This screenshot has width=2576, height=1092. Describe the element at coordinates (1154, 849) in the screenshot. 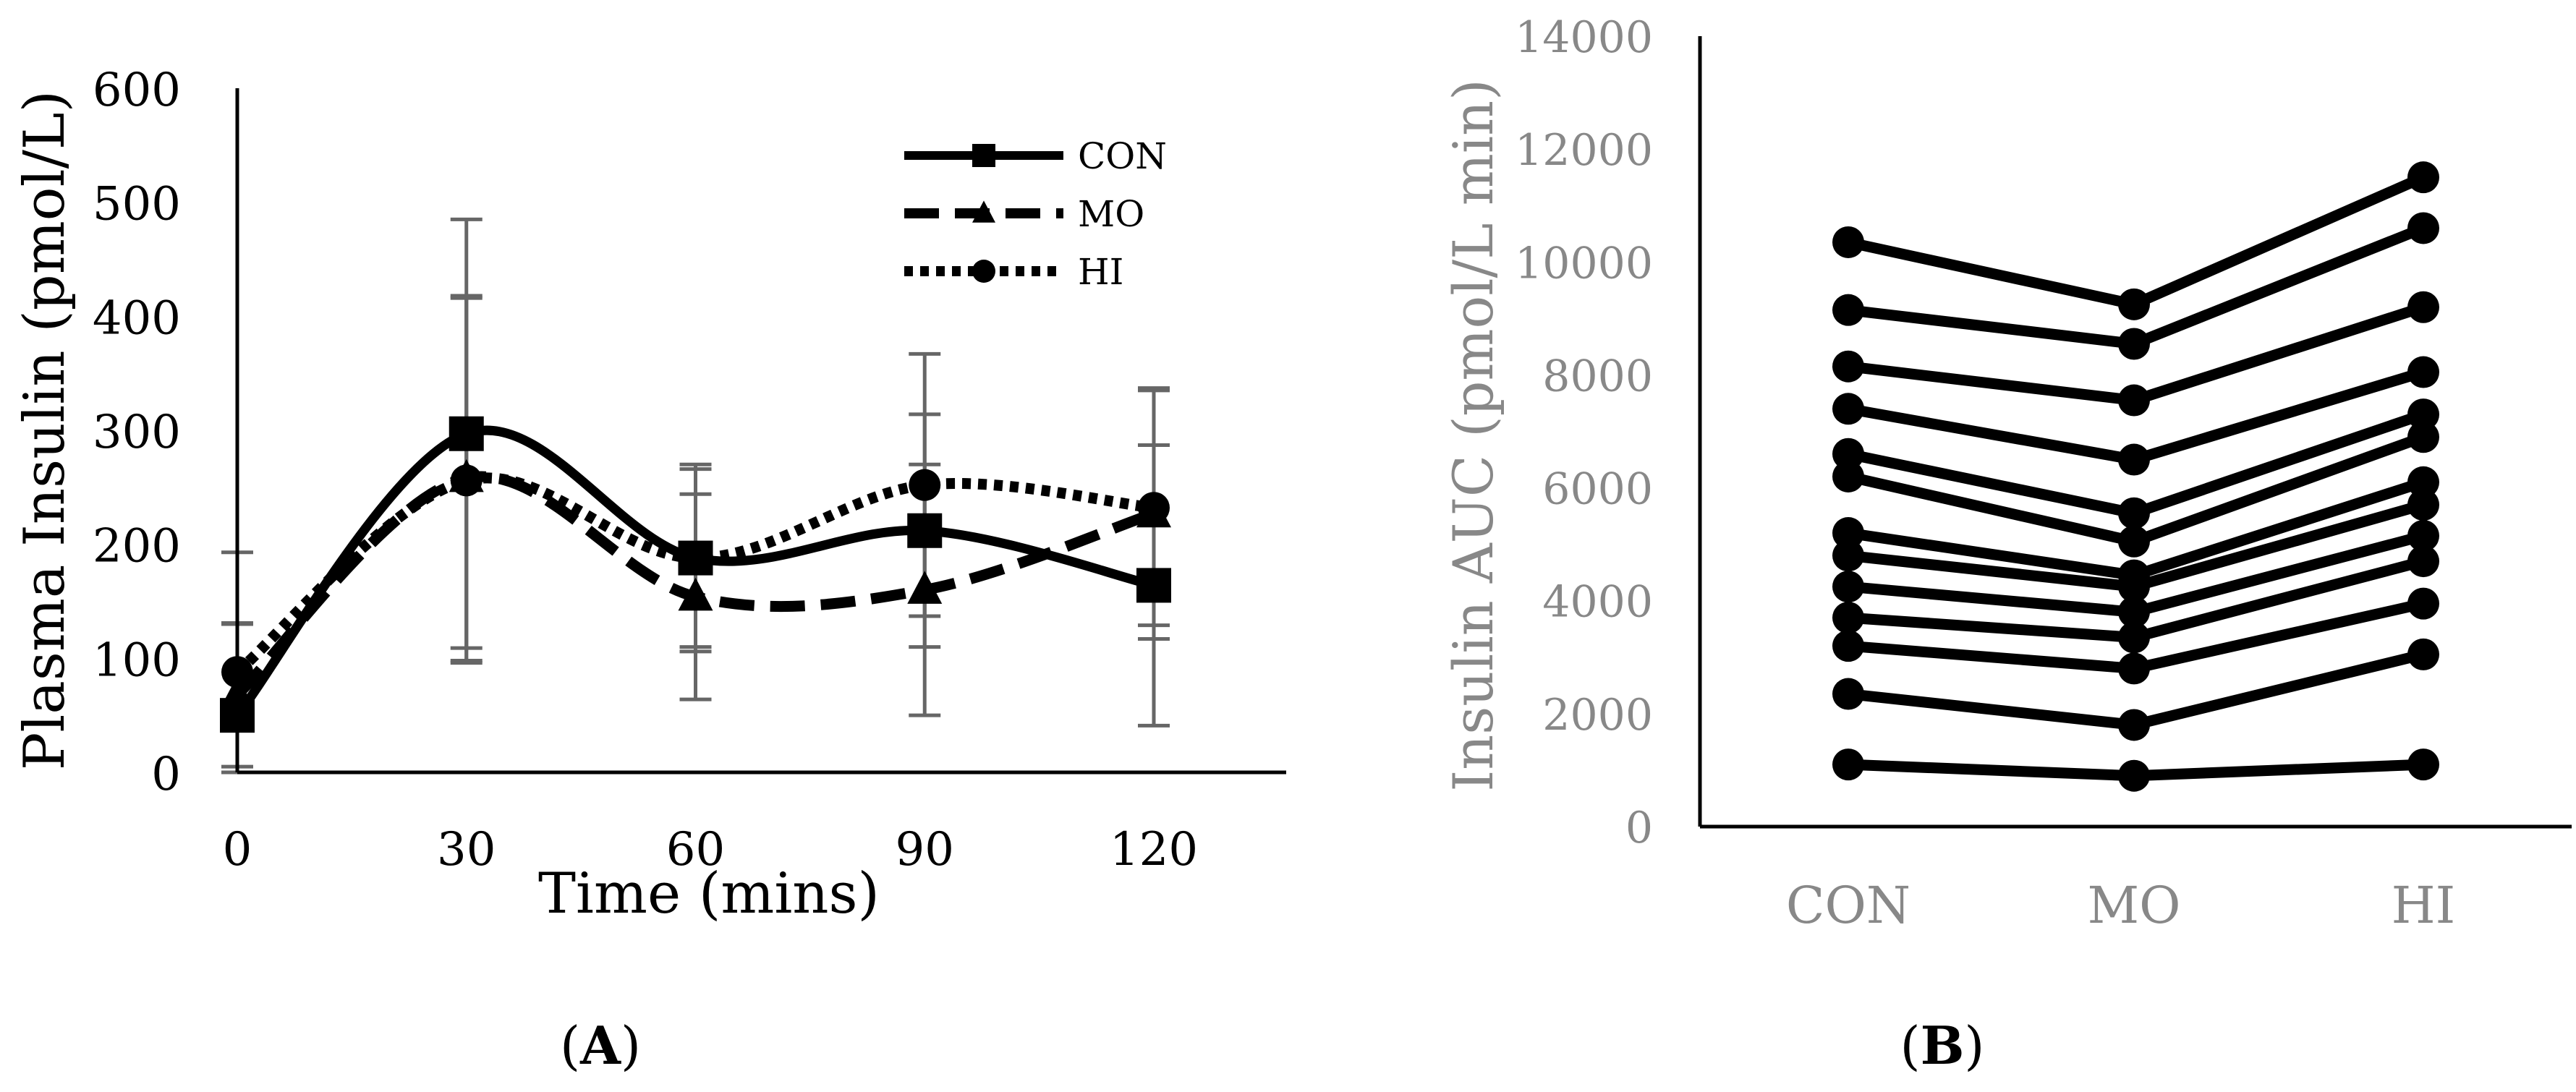

I see `panel-a-x-tick-label: 120` at that location.